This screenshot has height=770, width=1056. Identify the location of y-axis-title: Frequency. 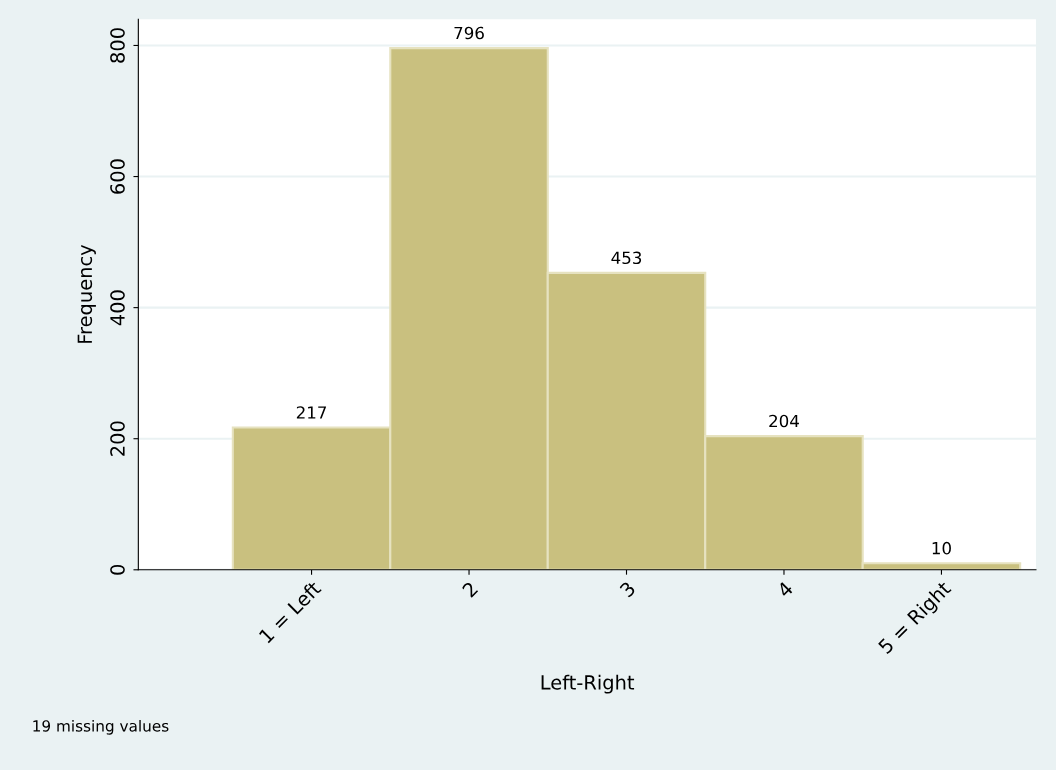
(86, 293).